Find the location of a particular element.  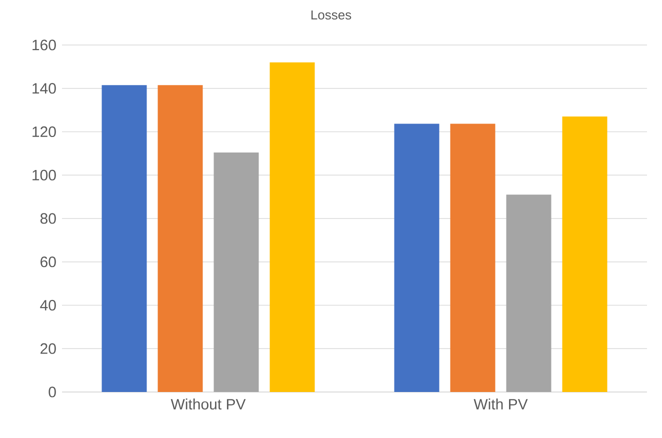

x-tick-label: With PV is located at coordinates (501, 404).